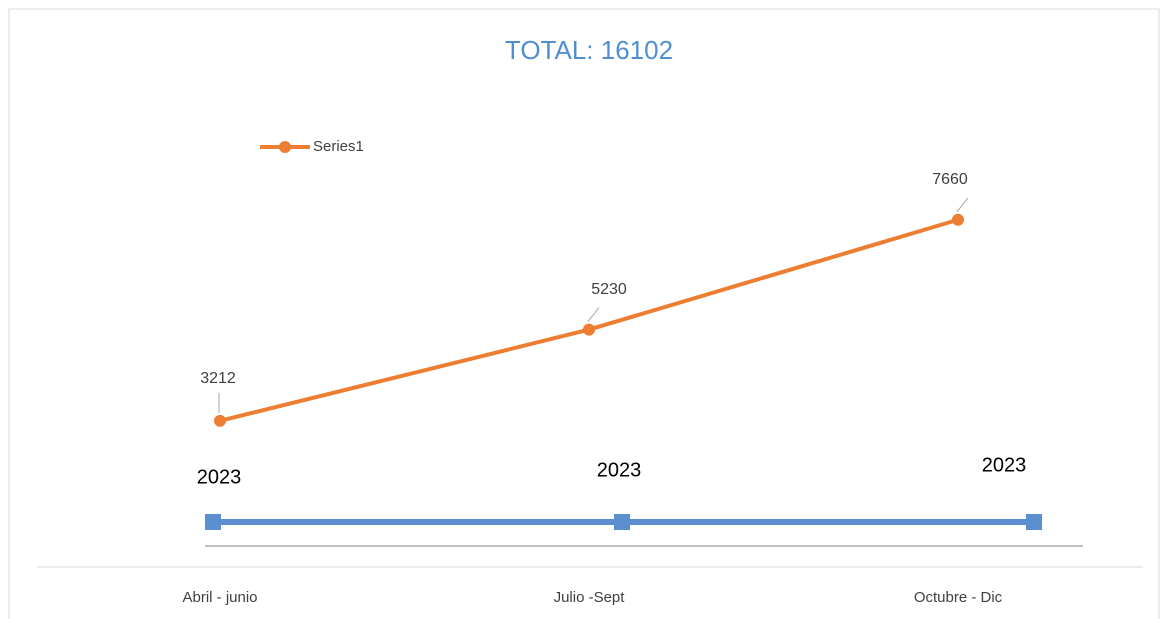  What do you see at coordinates (609, 289) in the screenshot?
I see `data-label: 5230` at bounding box center [609, 289].